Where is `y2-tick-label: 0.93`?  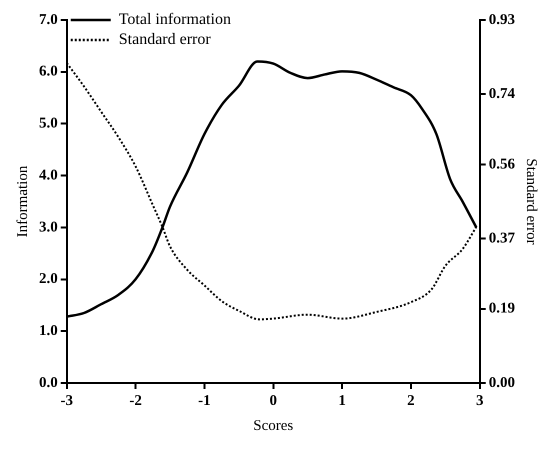
y2-tick-label: 0.93 is located at coordinates (501, 20).